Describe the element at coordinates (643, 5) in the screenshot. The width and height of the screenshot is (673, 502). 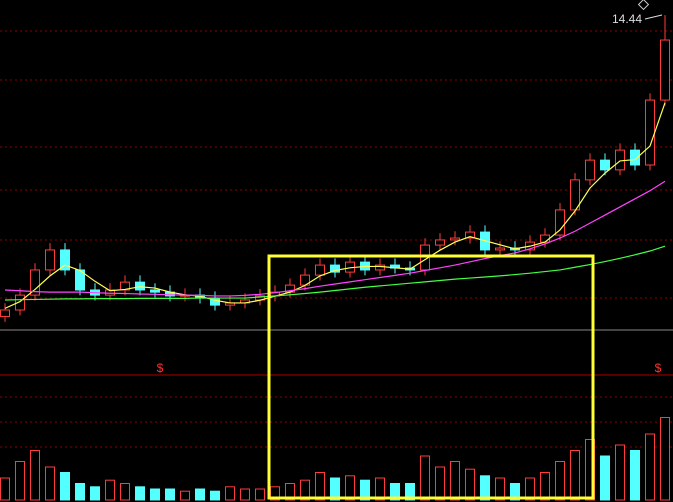
I see `diamond-icon` at that location.